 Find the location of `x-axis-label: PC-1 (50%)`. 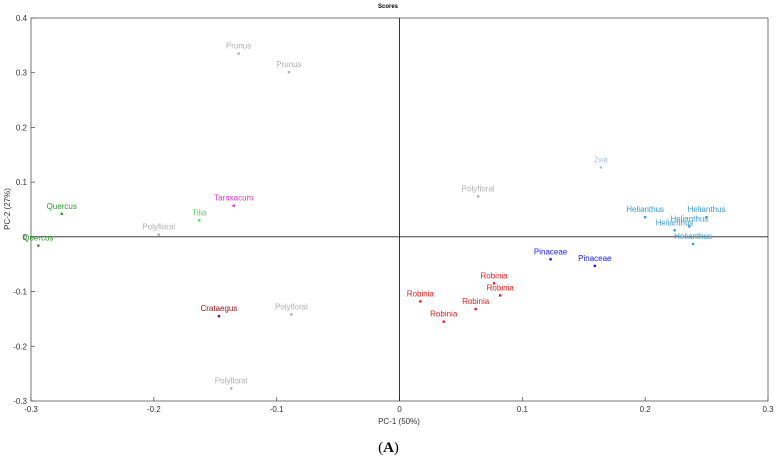

x-axis-label: PC-1 (50%) is located at coordinates (399, 421).